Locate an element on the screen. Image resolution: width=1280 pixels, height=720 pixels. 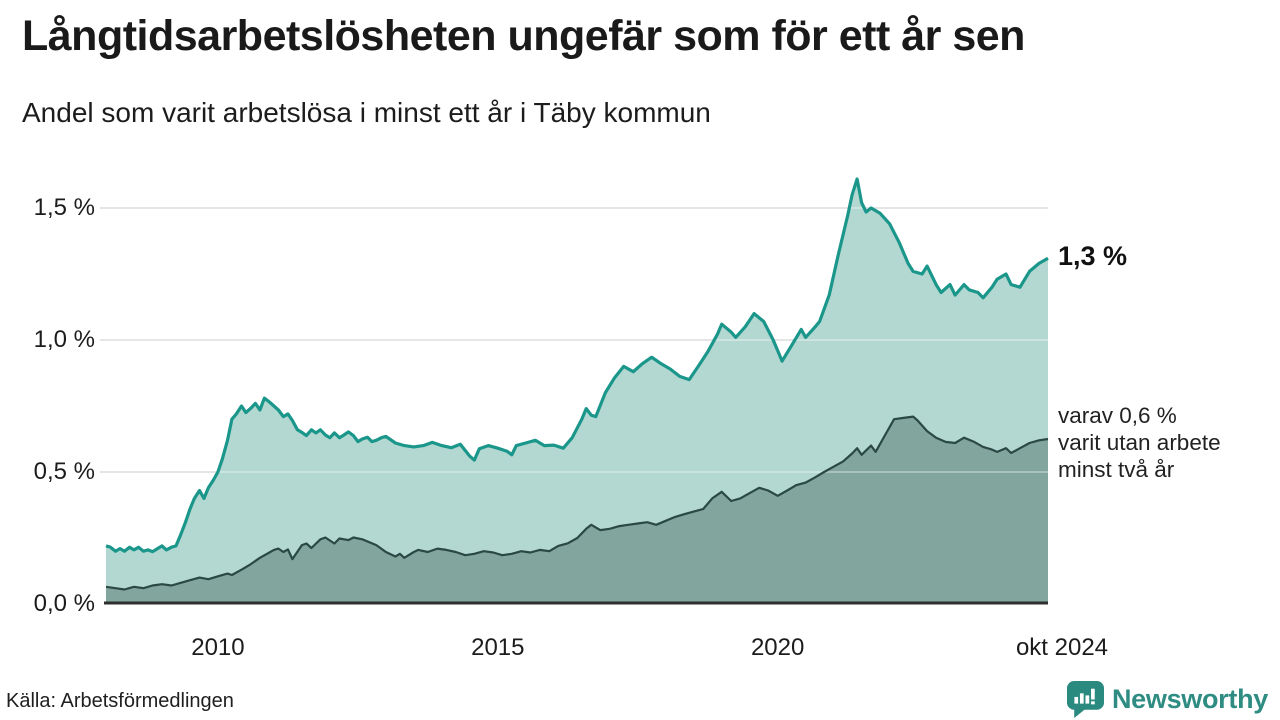
y-tick-label: 0,5 % is located at coordinates (64, 471).